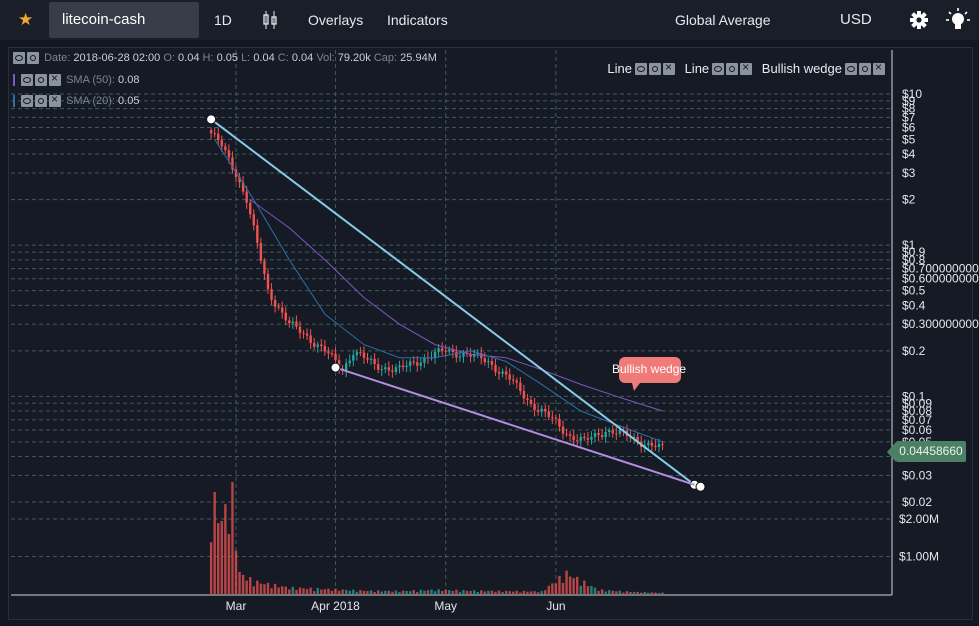 Image resolution: width=979 pixels, height=626 pixels. I want to click on currency-select: USD, so click(856, 19).